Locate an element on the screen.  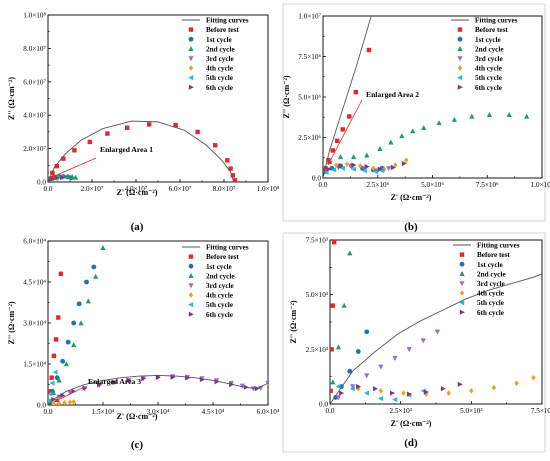
x-tick-label: 4.5×10⁴ is located at coordinates (213, 412).